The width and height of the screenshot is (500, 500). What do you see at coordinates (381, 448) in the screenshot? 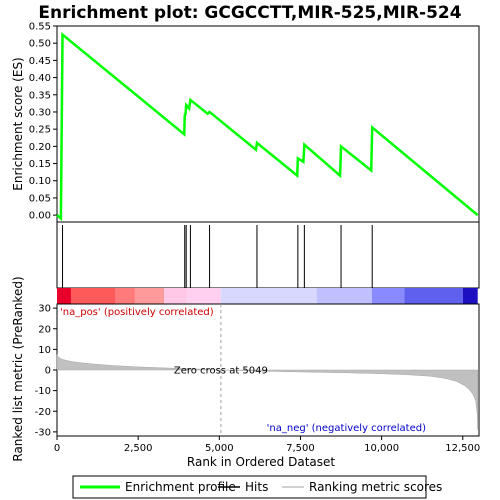
I see `x-tick-label: 10,000` at bounding box center [381, 448].